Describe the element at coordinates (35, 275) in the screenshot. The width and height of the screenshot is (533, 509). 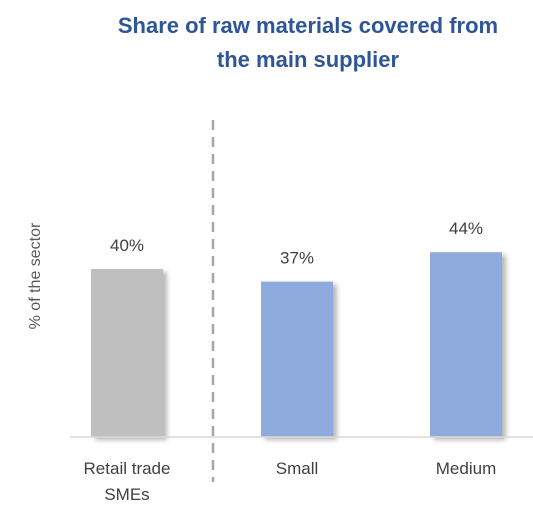
I see `y-axis-label: % of the sector` at that location.